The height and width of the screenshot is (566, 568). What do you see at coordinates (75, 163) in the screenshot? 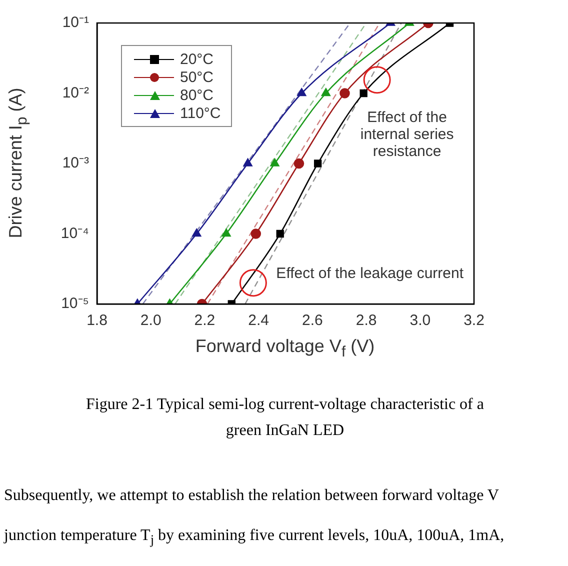
I see `y-tick-label: 10⁻³` at bounding box center [75, 163].